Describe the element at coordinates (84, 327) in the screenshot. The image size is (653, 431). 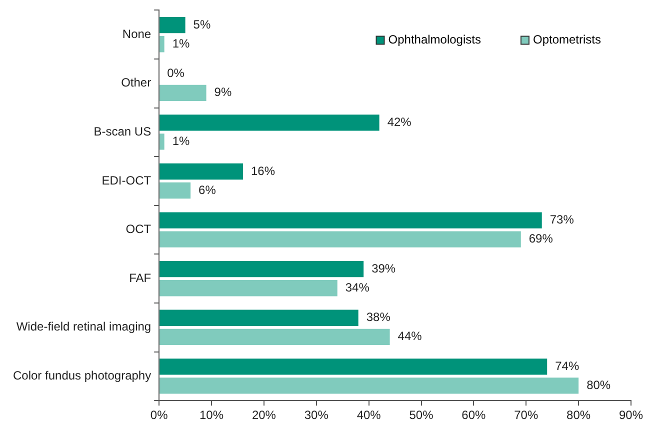
I see `y-tick-label: Wide-field retinal imaging` at that location.